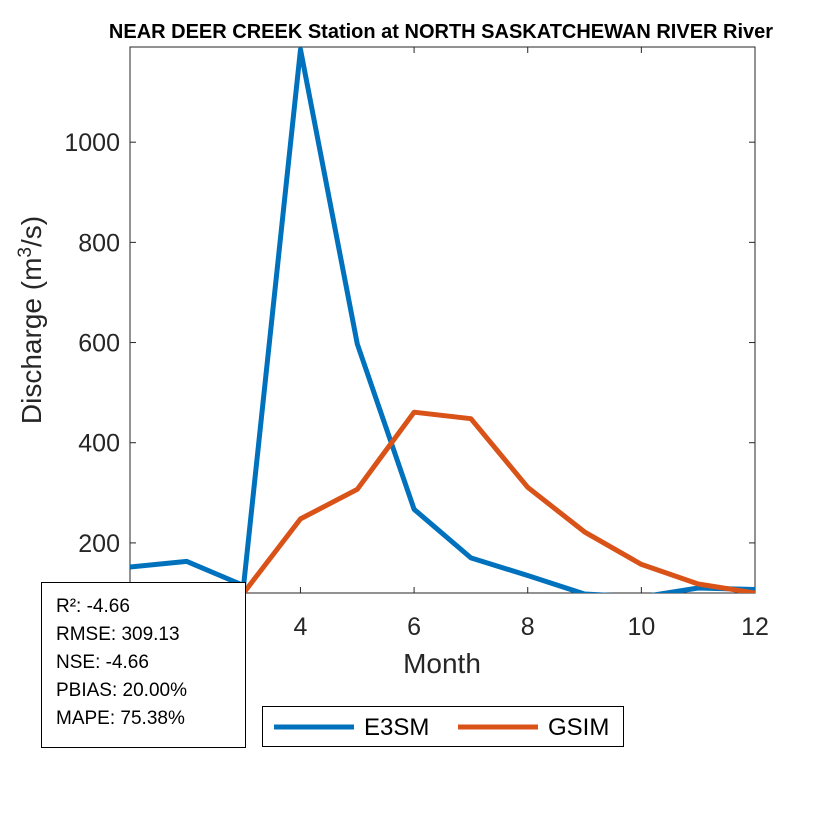  Describe the element at coordinates (443, 726) in the screenshot. I see `legend: E3SM GSIM` at that location.